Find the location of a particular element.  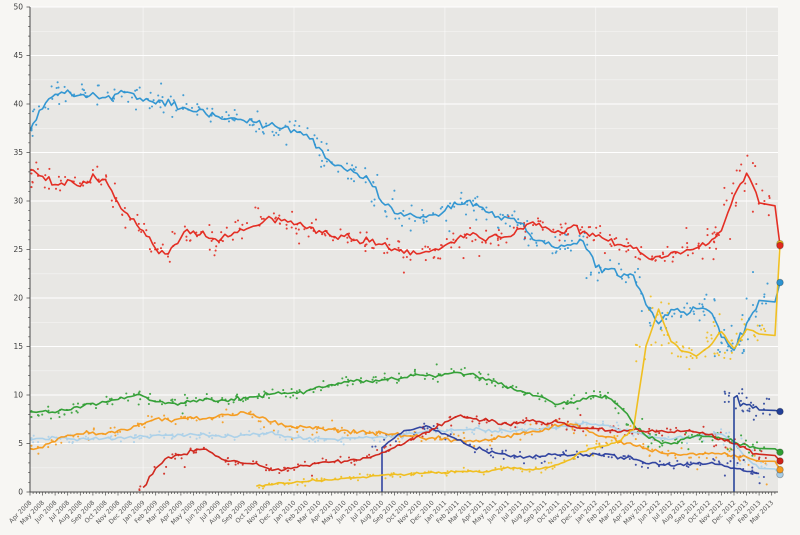

trend-navy-2010 is located at coordinates (570, 458).